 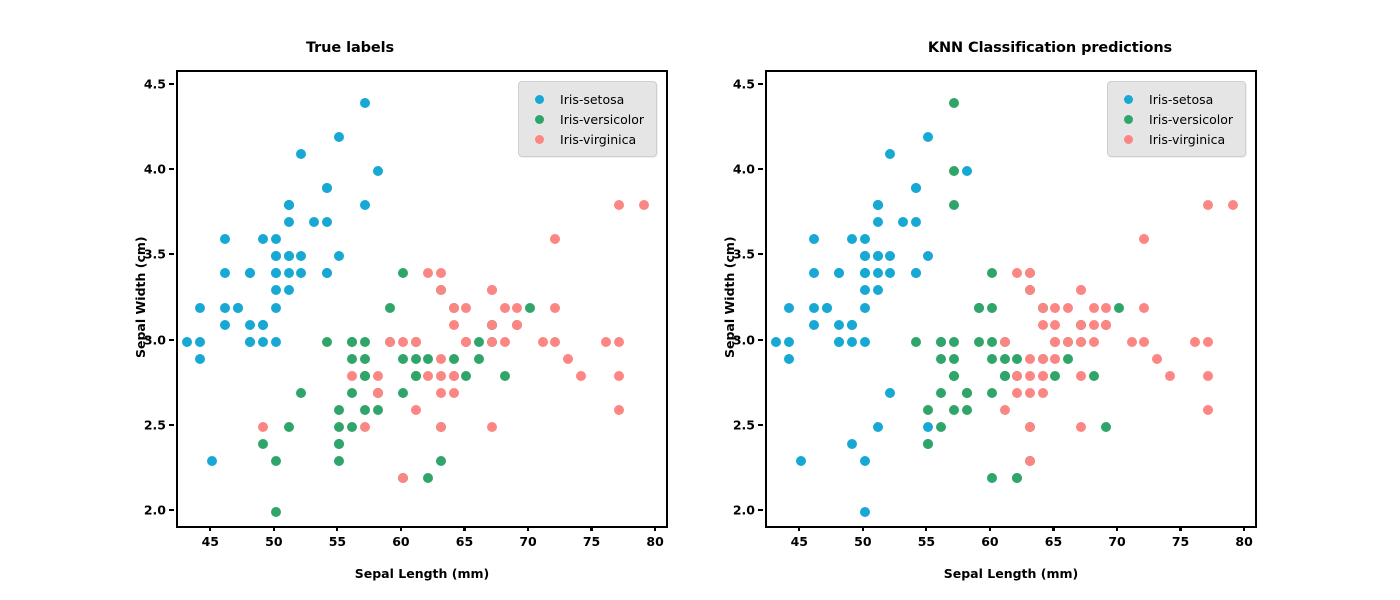 What do you see at coordinates (592, 99) in the screenshot?
I see `legend-label: Iris-setosa` at bounding box center [592, 99].